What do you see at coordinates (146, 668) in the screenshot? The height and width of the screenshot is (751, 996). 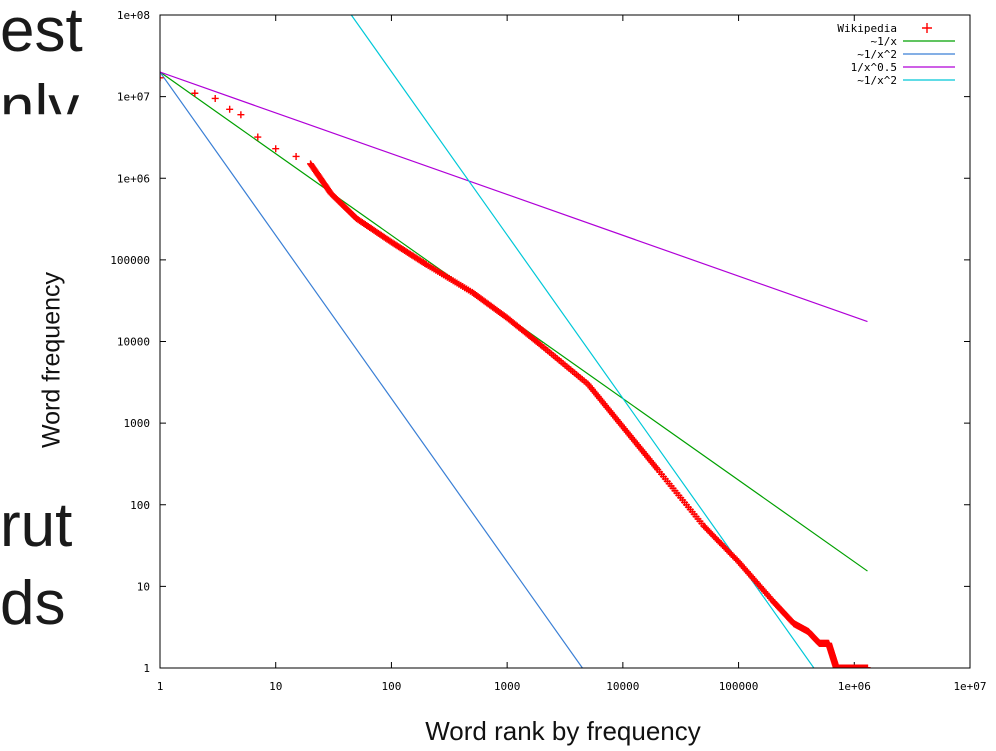 I see `y-tick-label: 1` at bounding box center [146, 668].